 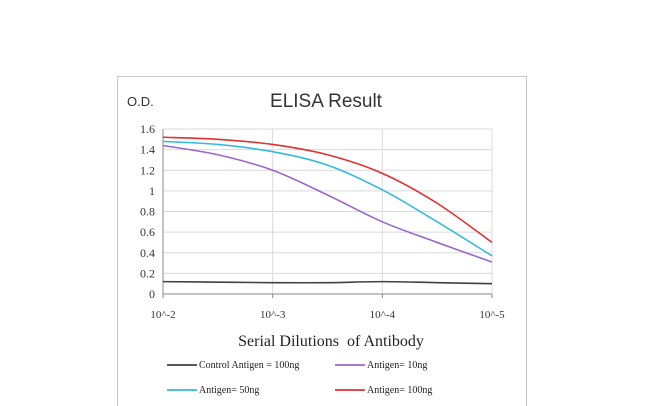 I want to click on y-tick-label: 0.8, so click(x=147, y=212).